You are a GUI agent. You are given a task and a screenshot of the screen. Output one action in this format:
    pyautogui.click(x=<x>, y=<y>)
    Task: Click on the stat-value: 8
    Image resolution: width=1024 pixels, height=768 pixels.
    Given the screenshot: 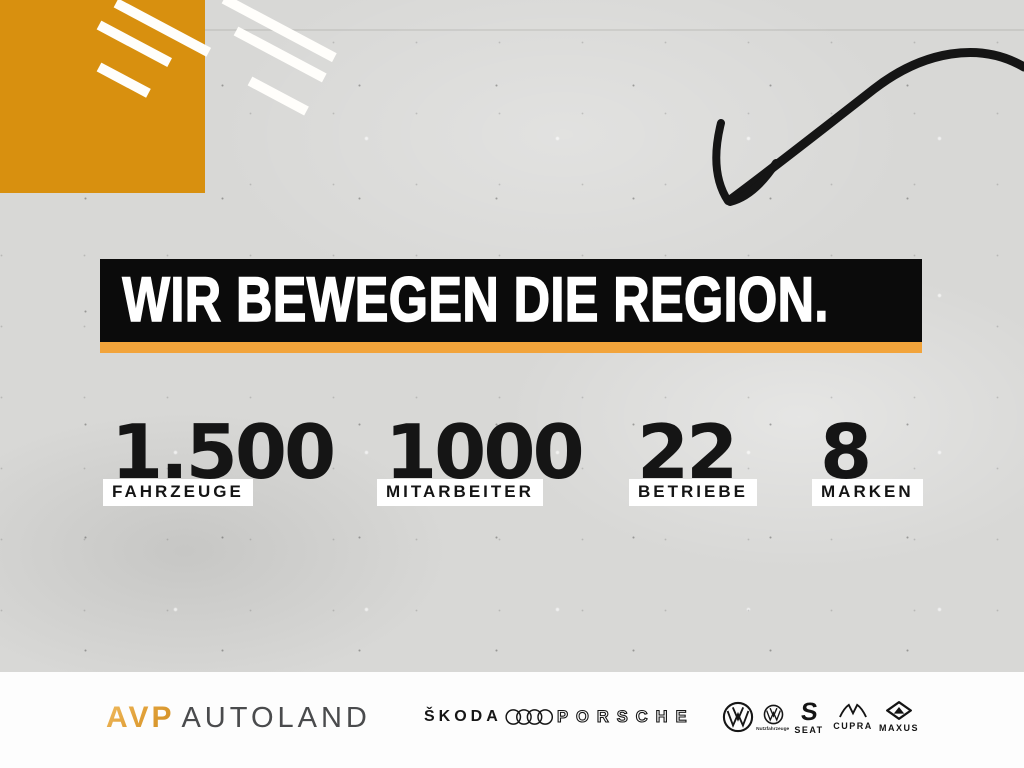 What is the action you would take?
    pyautogui.click(x=846, y=452)
    